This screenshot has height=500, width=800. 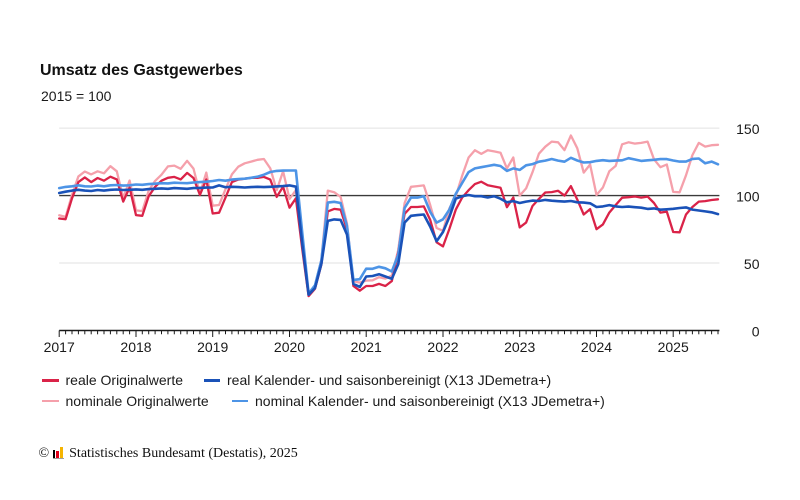 What do you see at coordinates (752, 264) in the screenshot?
I see `svg-text: 50` at bounding box center [752, 264].